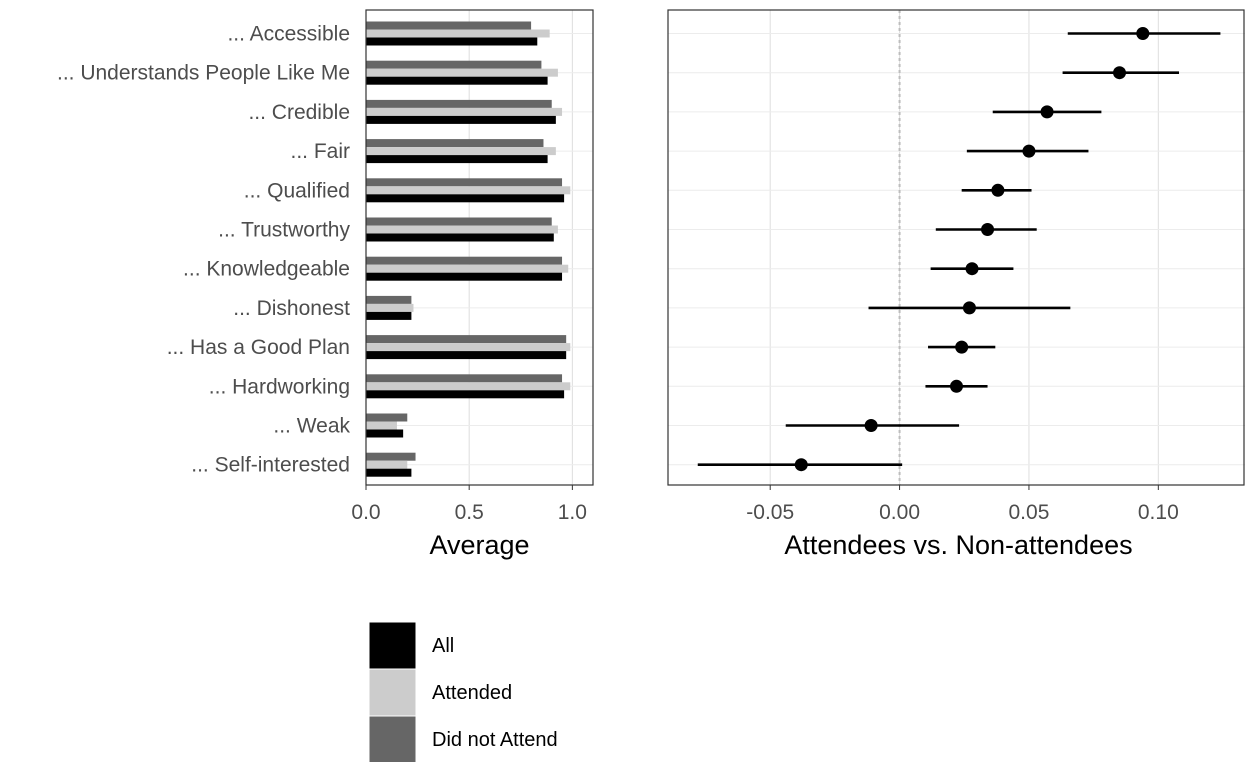 Image resolution: width=1245 pixels, height=762 pixels. I want to click on bar-marks, so click(468, 249).